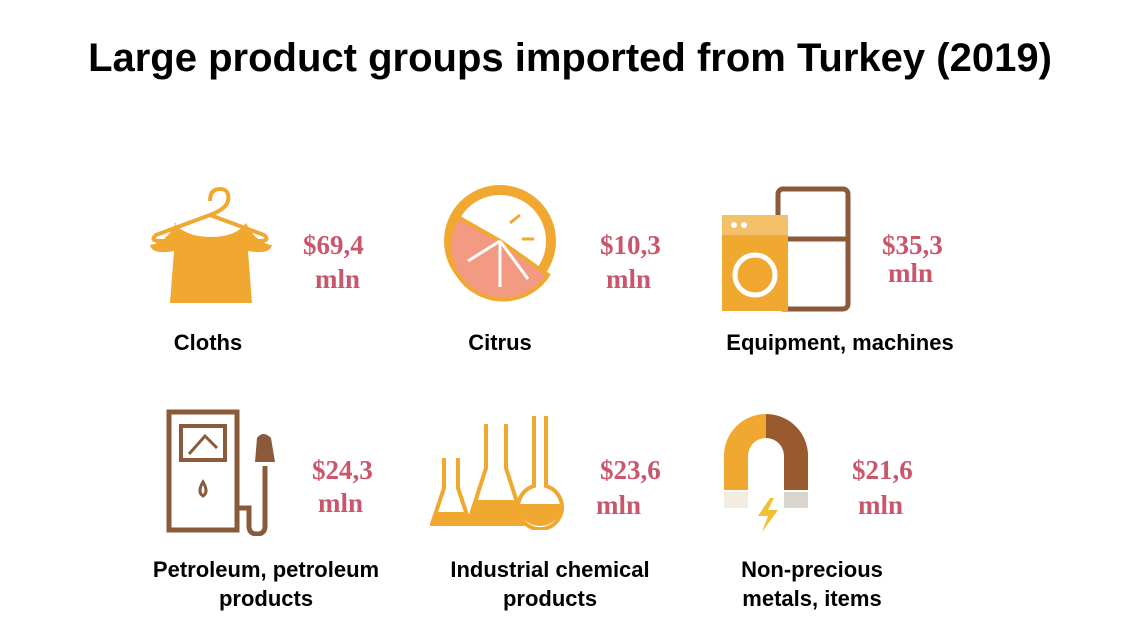 The width and height of the screenshot is (1140, 625). Describe the element at coordinates (497, 473) in the screenshot. I see `chemical-icon` at that location.